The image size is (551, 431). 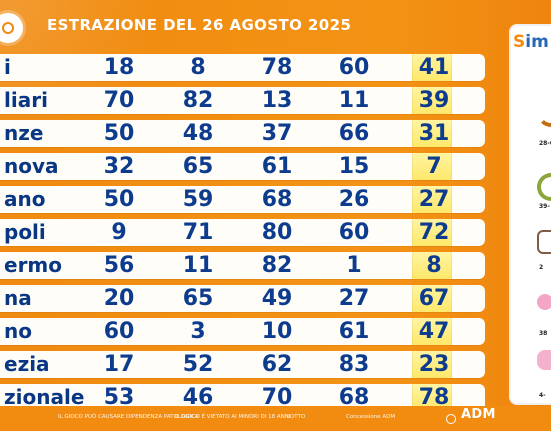 I want to click on number-2: 46, so click(x=198, y=397).